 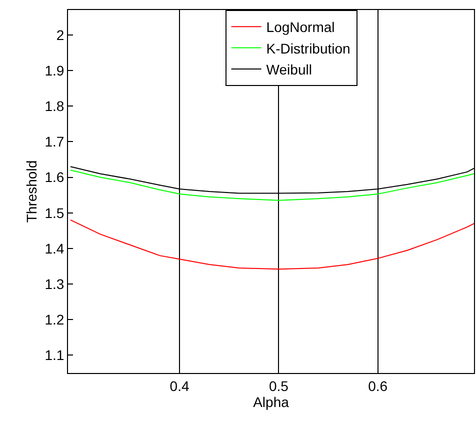 I want to click on x-tick-label: 0.4, so click(x=180, y=386).